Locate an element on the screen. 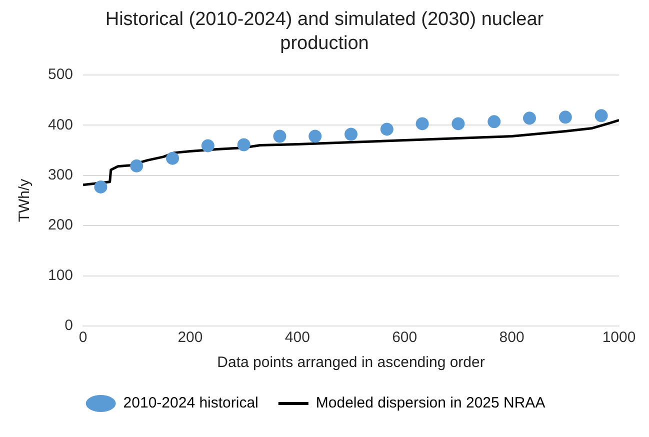 This screenshot has height=437, width=649. y-tick-label: 500 is located at coordinates (61, 75).